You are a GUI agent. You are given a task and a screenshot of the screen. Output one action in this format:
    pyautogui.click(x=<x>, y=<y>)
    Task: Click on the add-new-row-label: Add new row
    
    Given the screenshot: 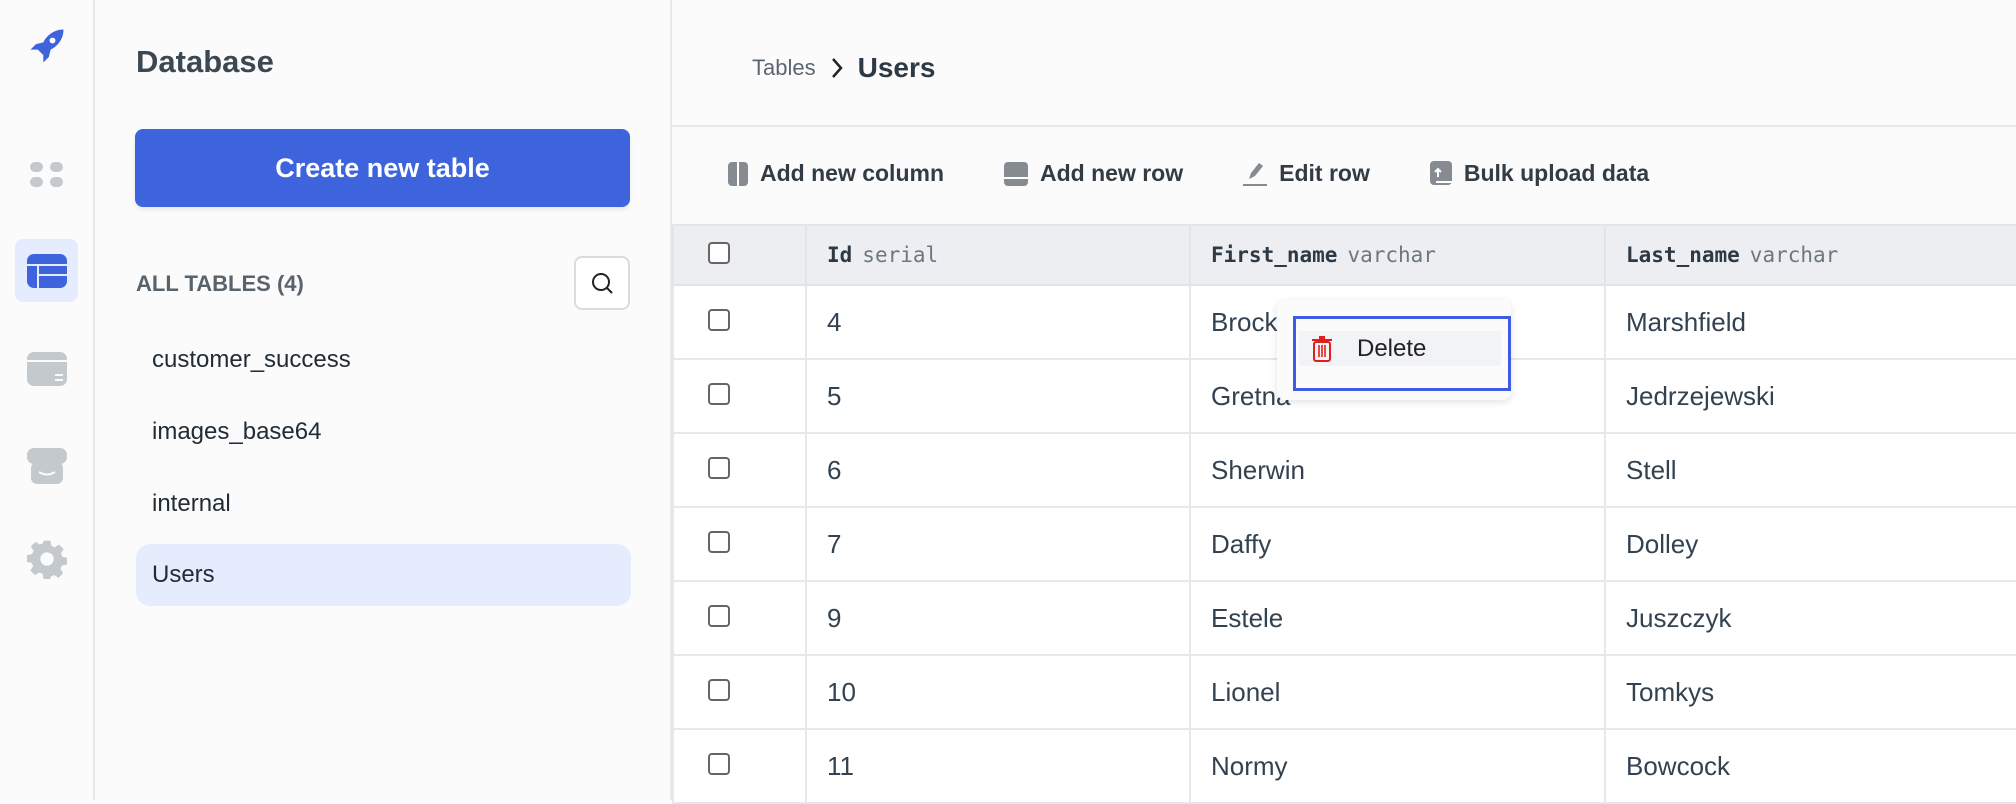 What is the action you would take?
    pyautogui.click(x=1112, y=173)
    